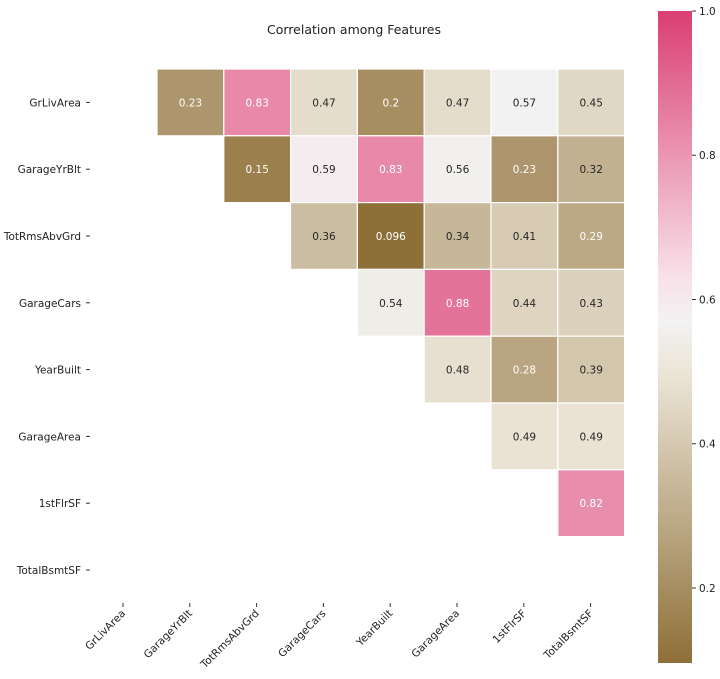 The width and height of the screenshot is (720, 679). I want to click on heatmap-cell-garagecars-garagearea: 0.88, so click(457, 302).